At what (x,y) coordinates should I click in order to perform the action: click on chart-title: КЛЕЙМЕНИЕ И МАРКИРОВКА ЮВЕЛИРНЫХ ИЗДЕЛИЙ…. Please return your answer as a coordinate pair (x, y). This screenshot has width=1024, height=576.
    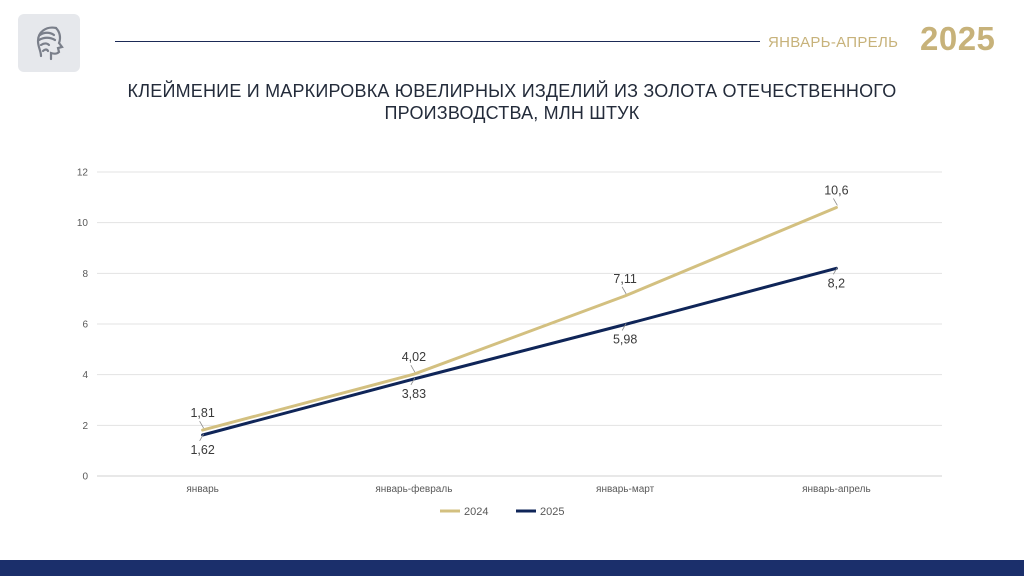
    Looking at the image, I should click on (512, 102).